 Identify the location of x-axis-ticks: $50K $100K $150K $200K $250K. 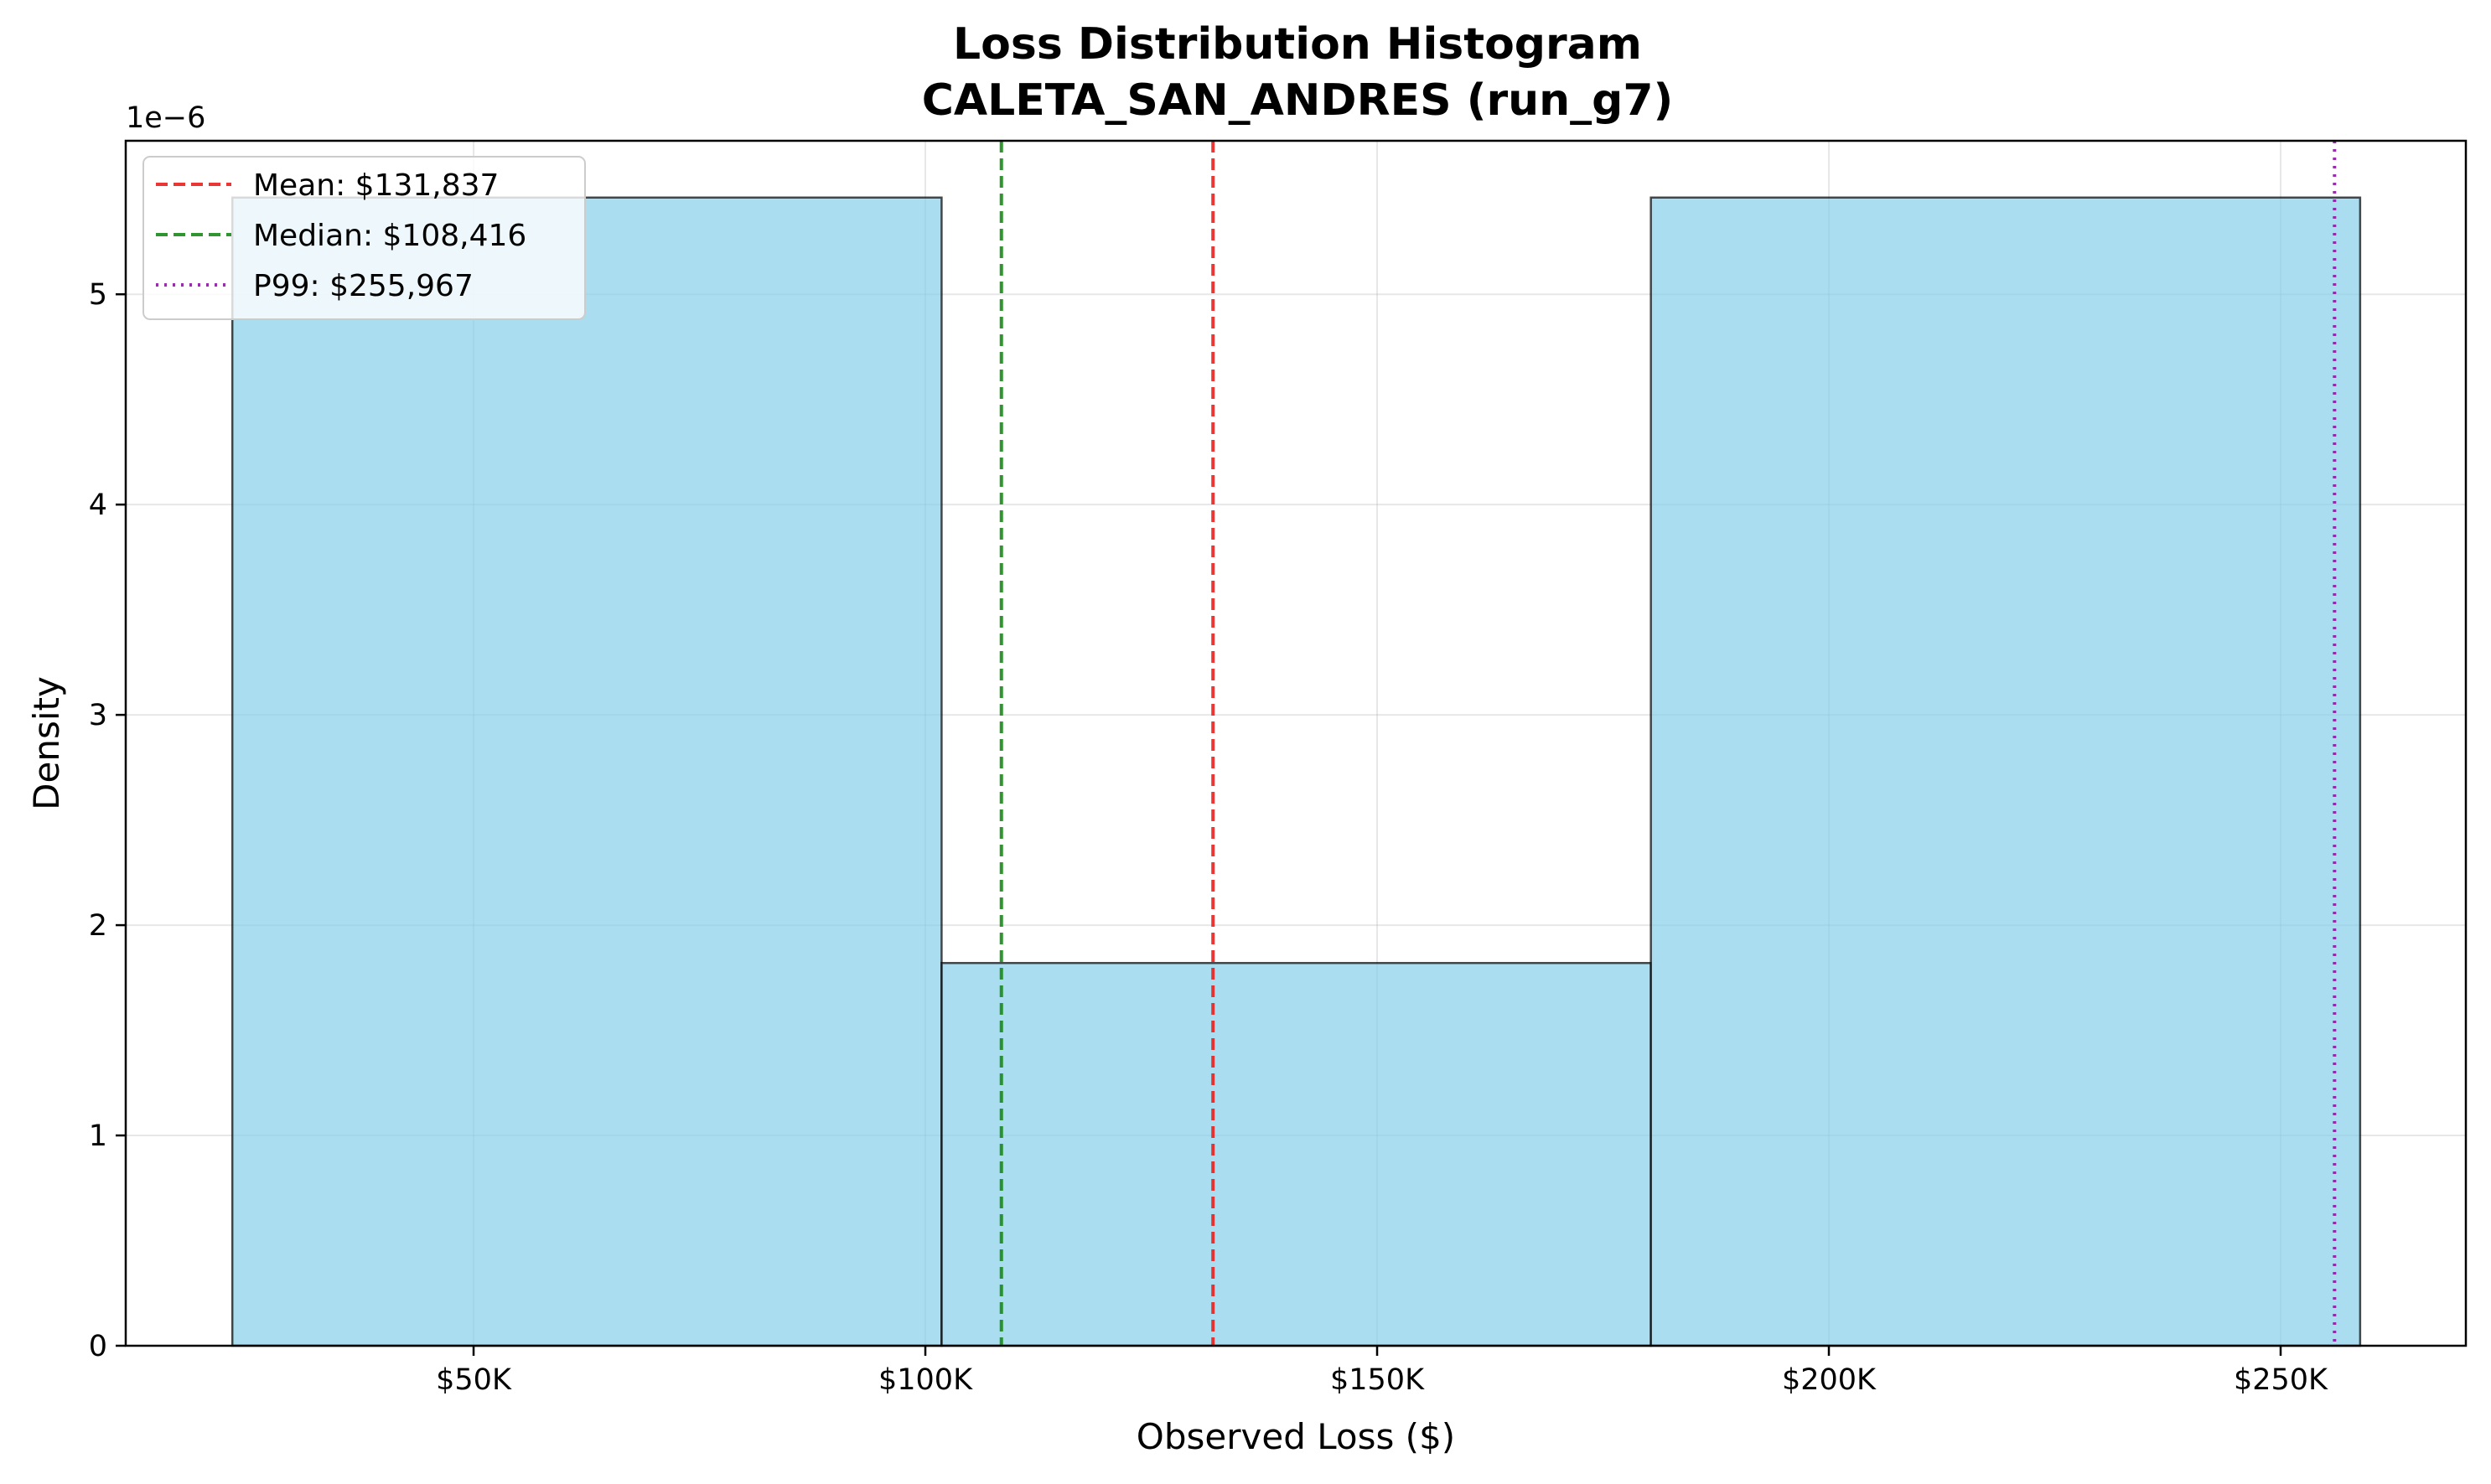
(1382, 1372).